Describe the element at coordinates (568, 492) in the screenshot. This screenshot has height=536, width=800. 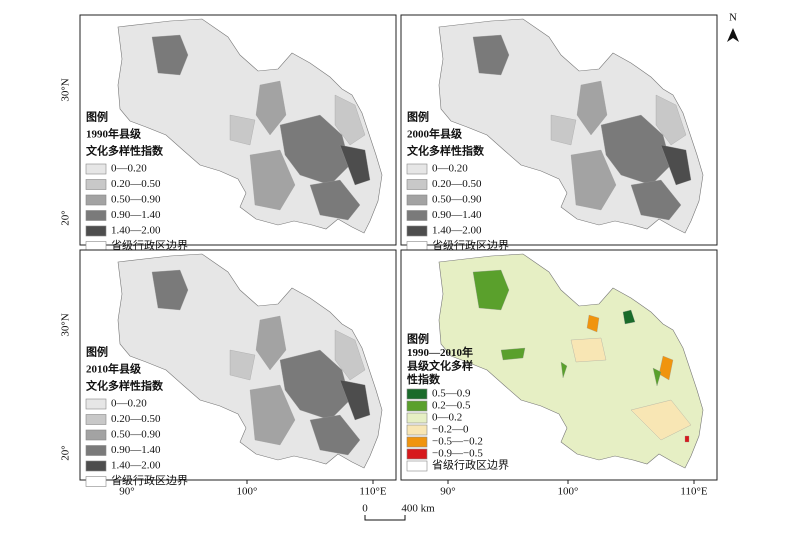
I see `x-axis-label: 100°` at that location.